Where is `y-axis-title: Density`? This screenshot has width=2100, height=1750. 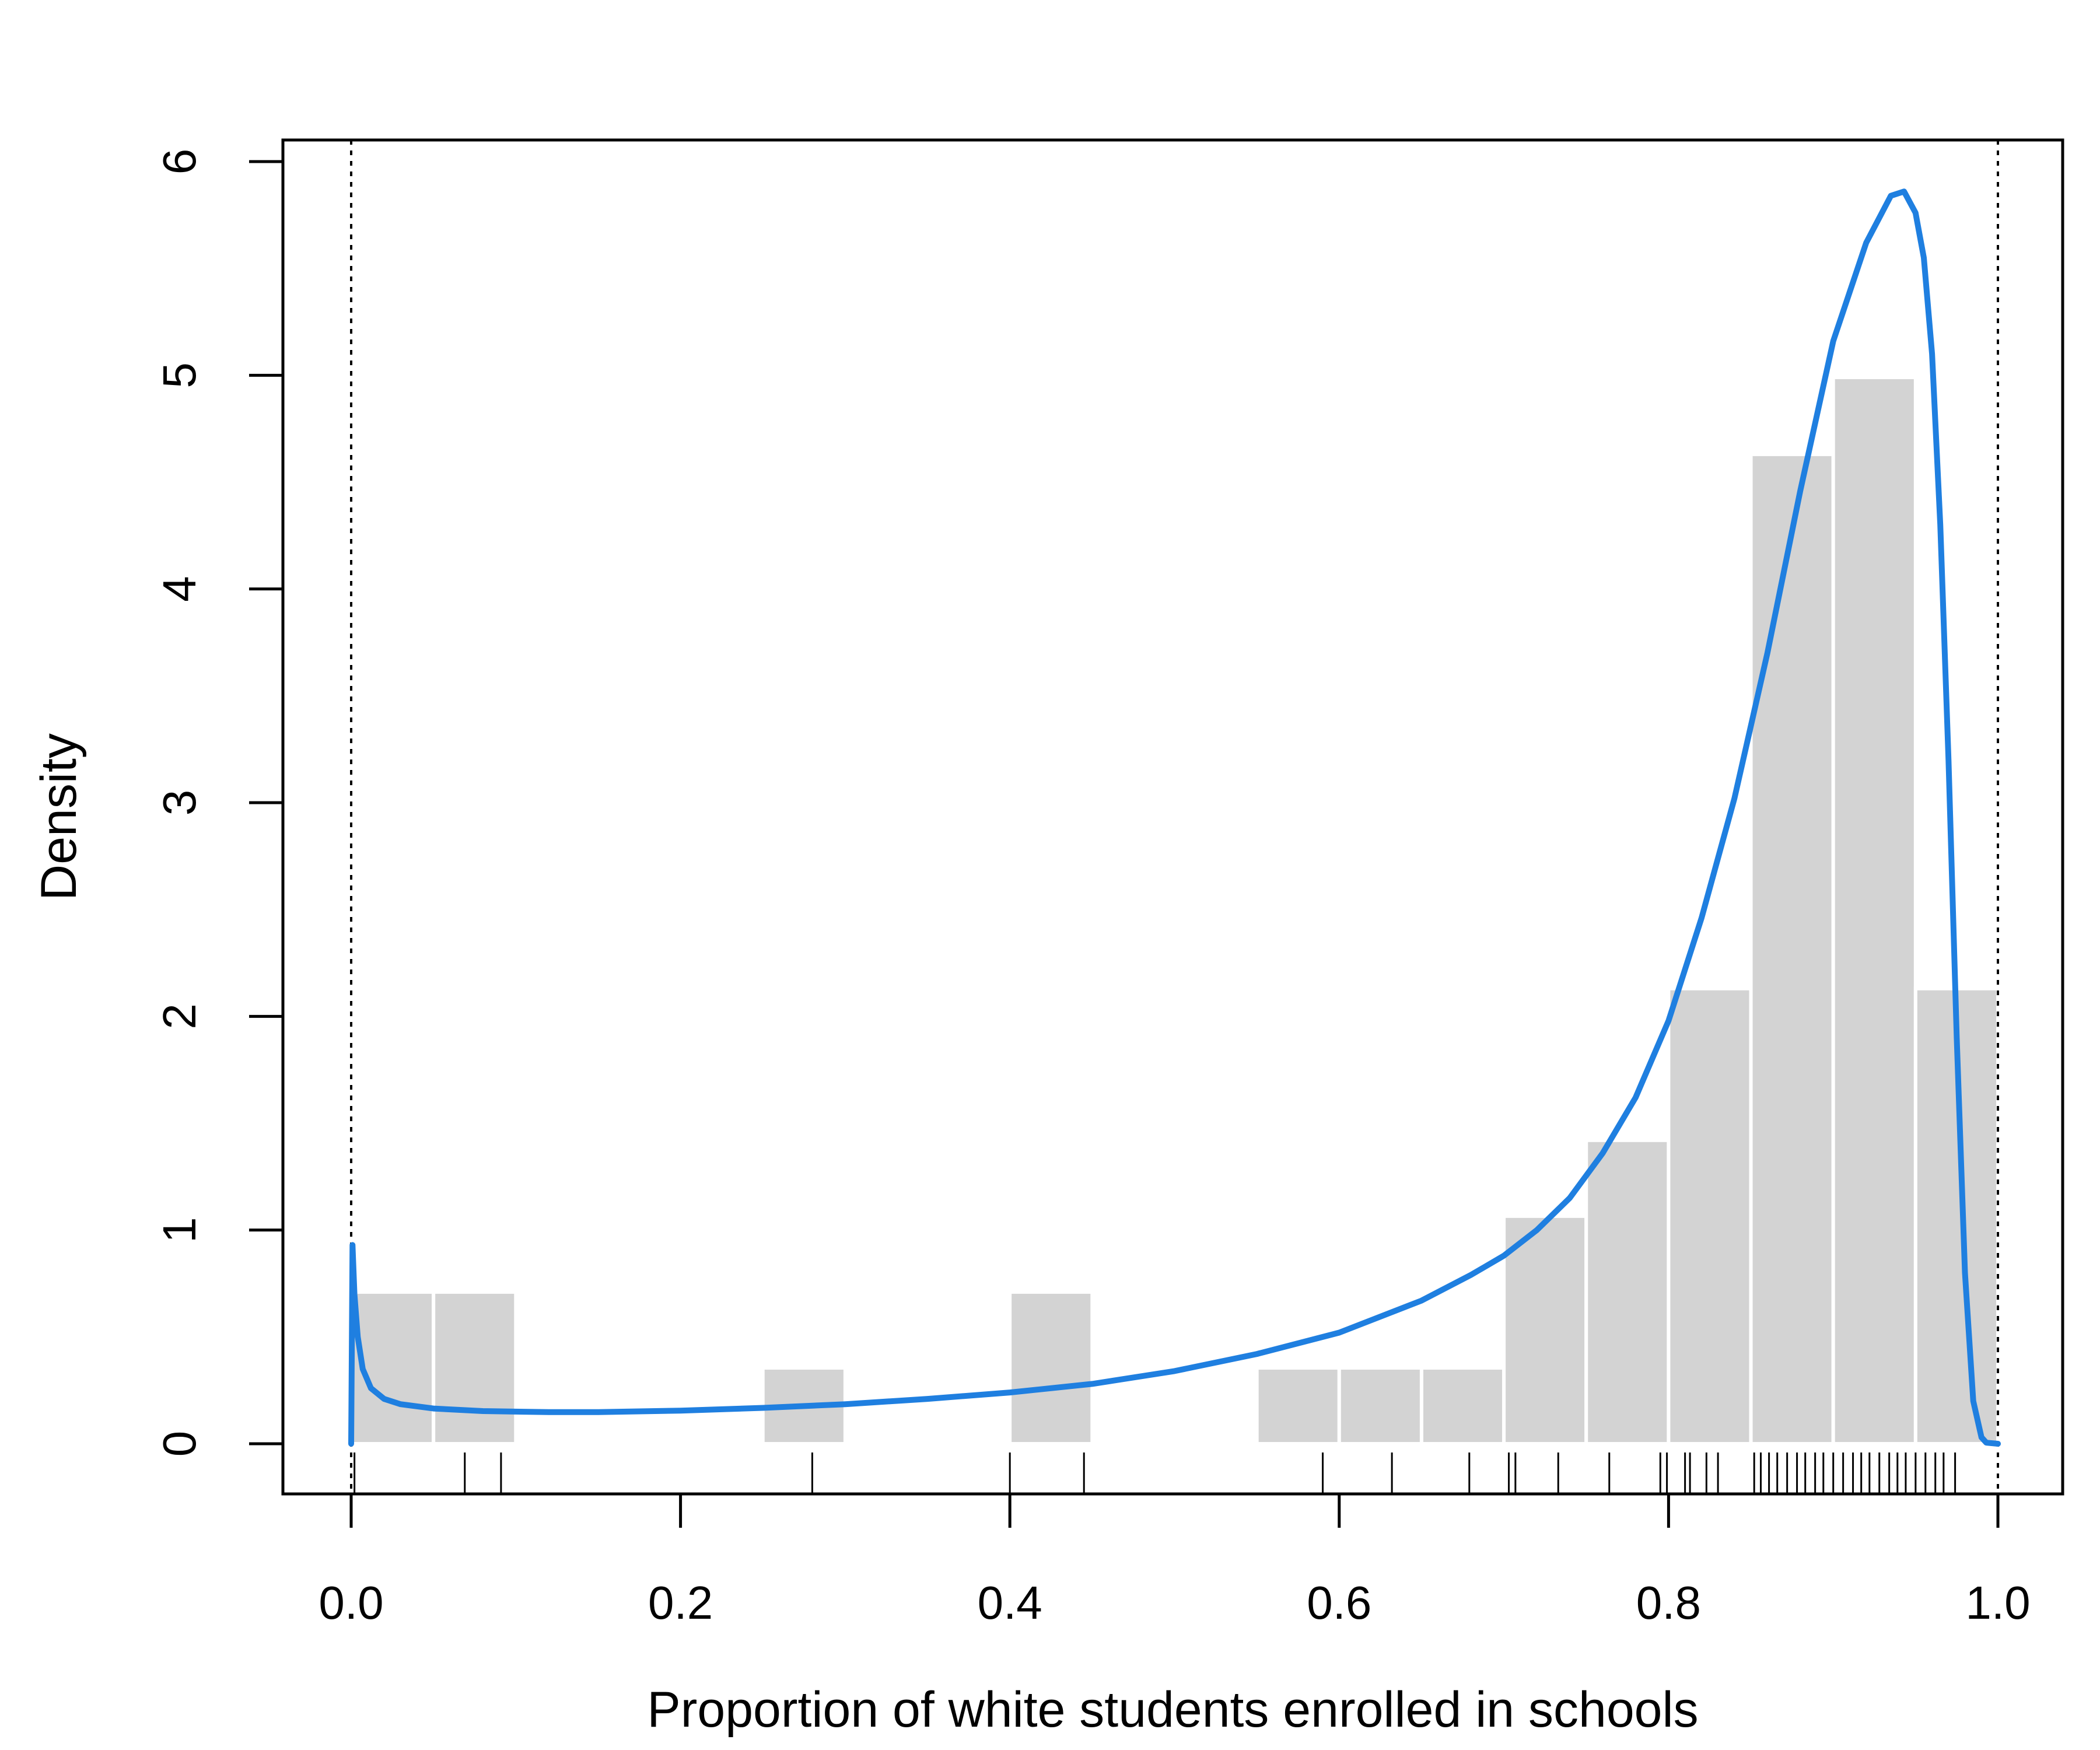 y-axis-title: Density is located at coordinates (59, 817).